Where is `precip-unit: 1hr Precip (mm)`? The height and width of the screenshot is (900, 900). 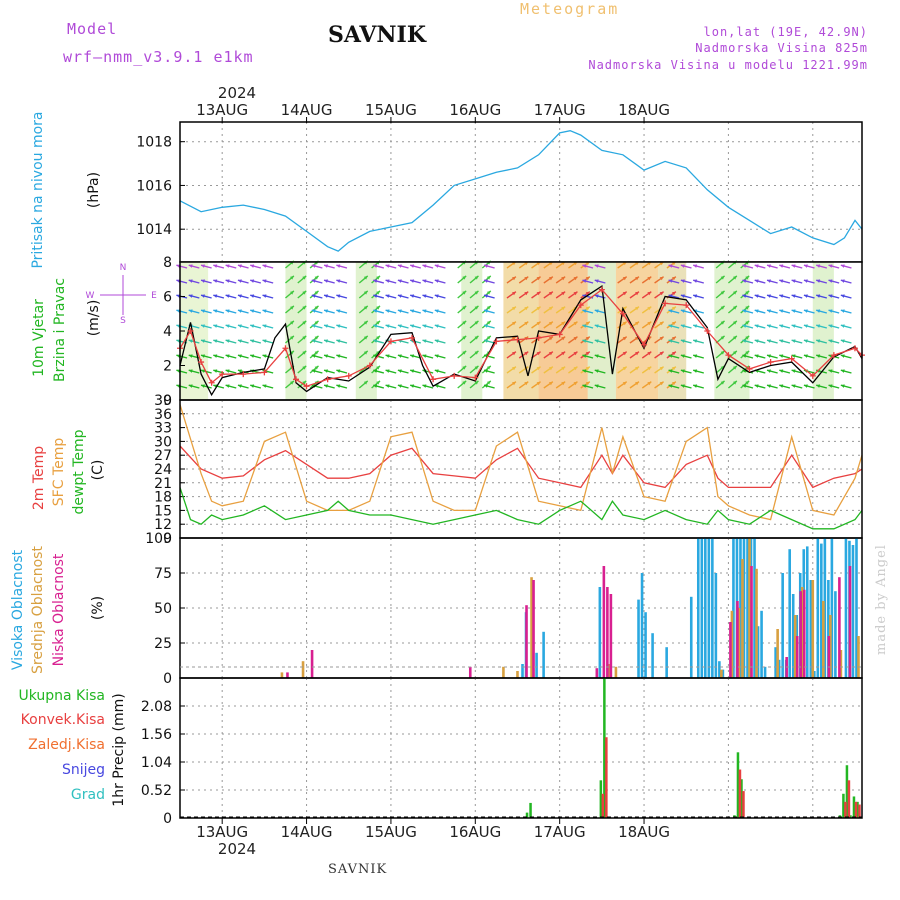 precip-unit: 1hr Precip (mm) is located at coordinates (119, 749).